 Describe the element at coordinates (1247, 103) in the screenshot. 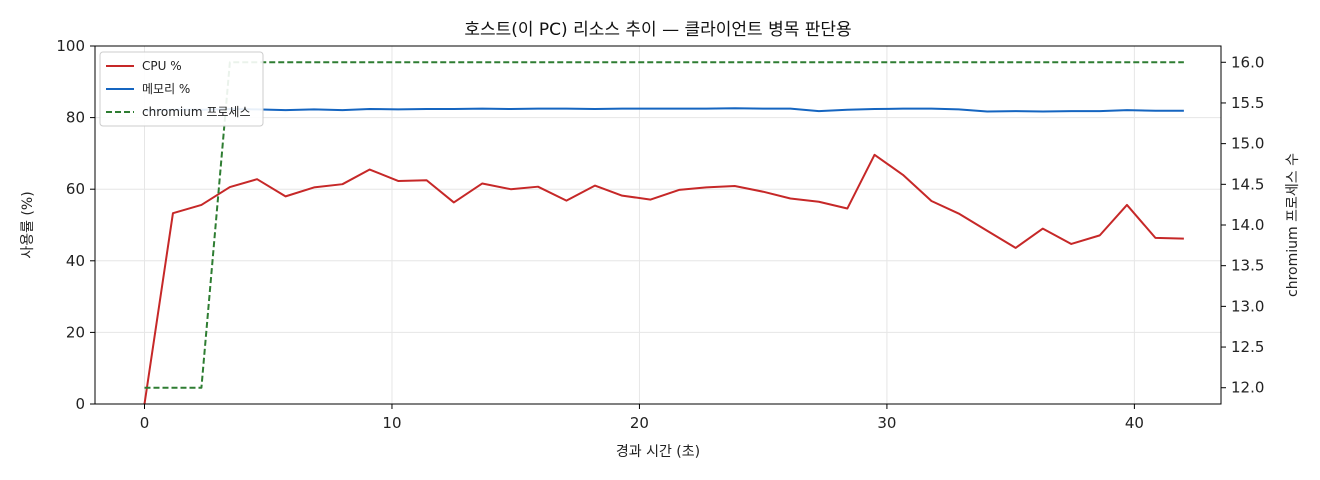

I see `y2-tick-label-7: 15.5` at that location.